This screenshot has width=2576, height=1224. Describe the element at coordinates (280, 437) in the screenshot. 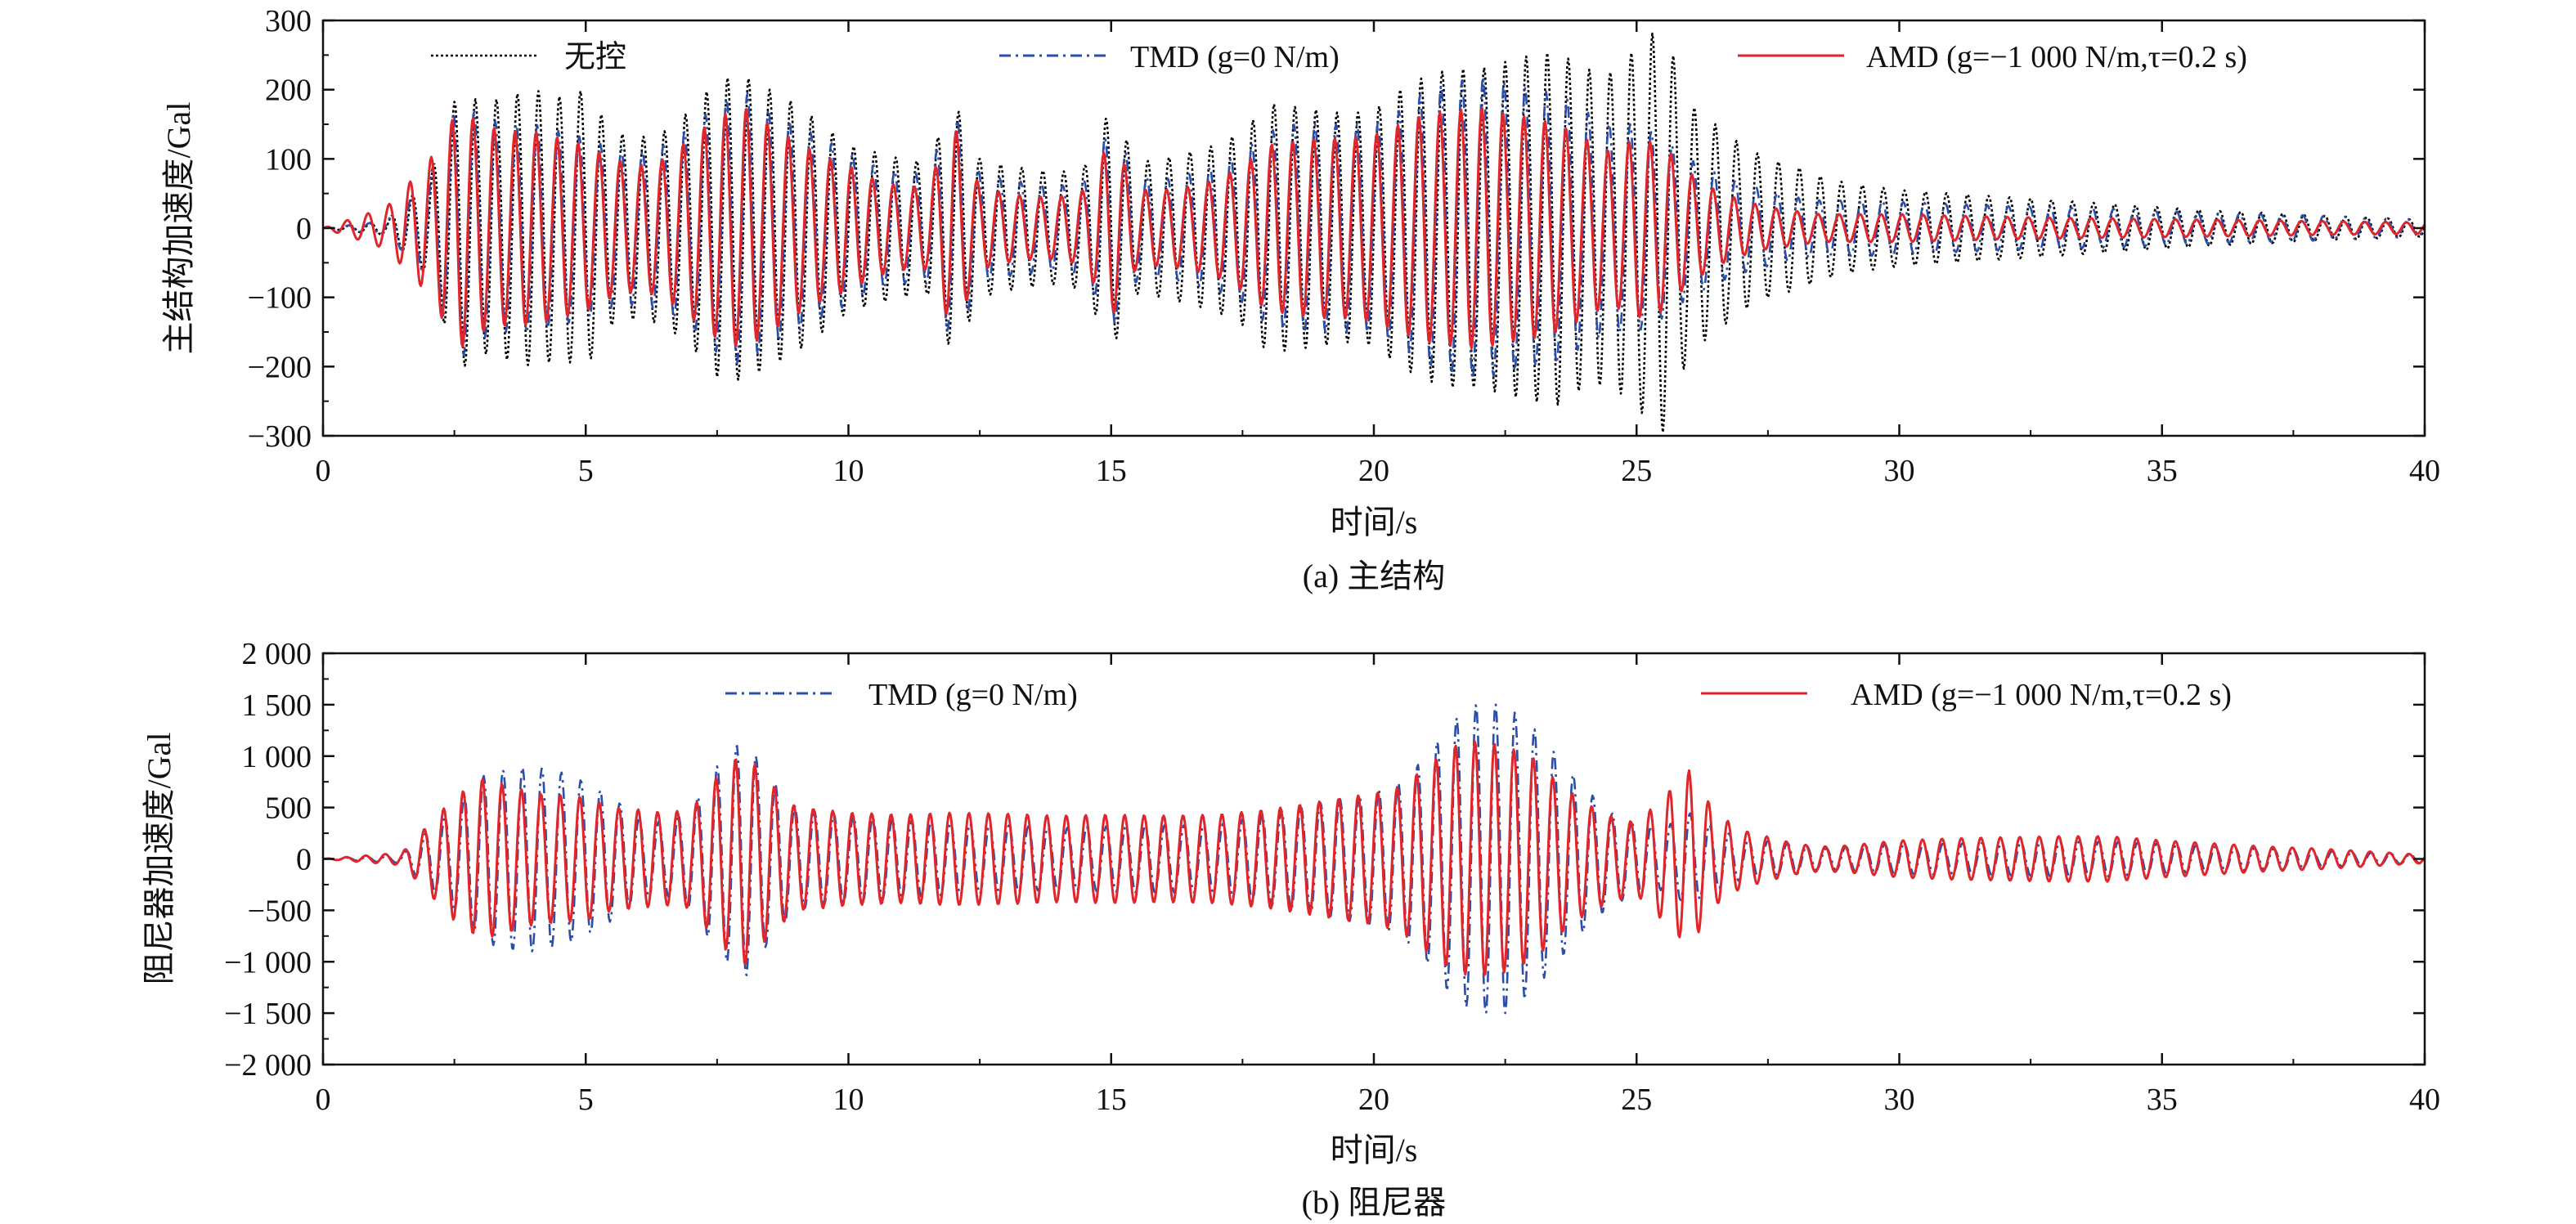

I see `y-tick-label: −300` at that location.